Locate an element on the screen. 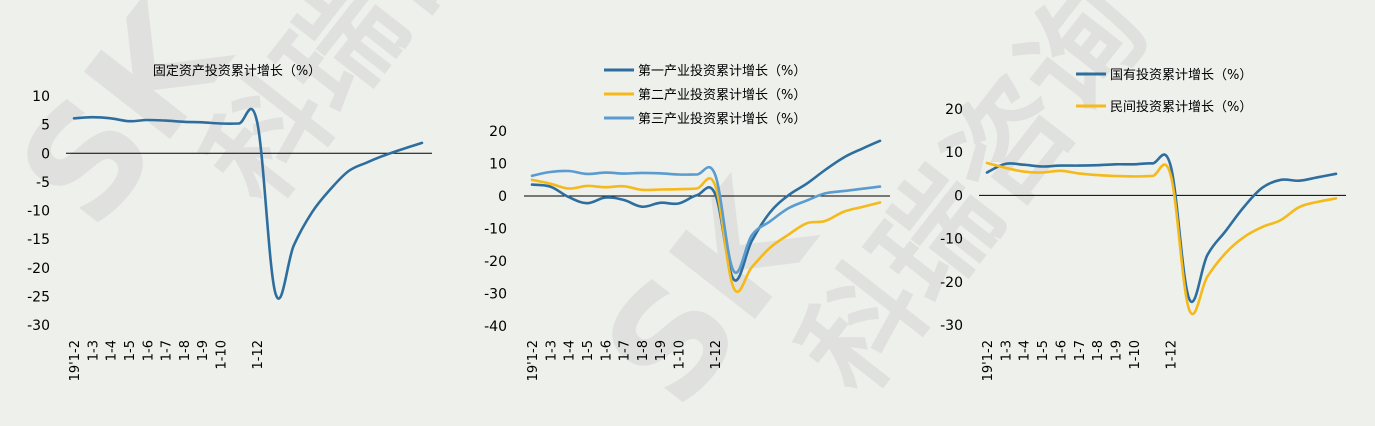 Image resolution: width=1375 pixels, height=426 pixels. y-tick-label: -40 is located at coordinates (495, 327).